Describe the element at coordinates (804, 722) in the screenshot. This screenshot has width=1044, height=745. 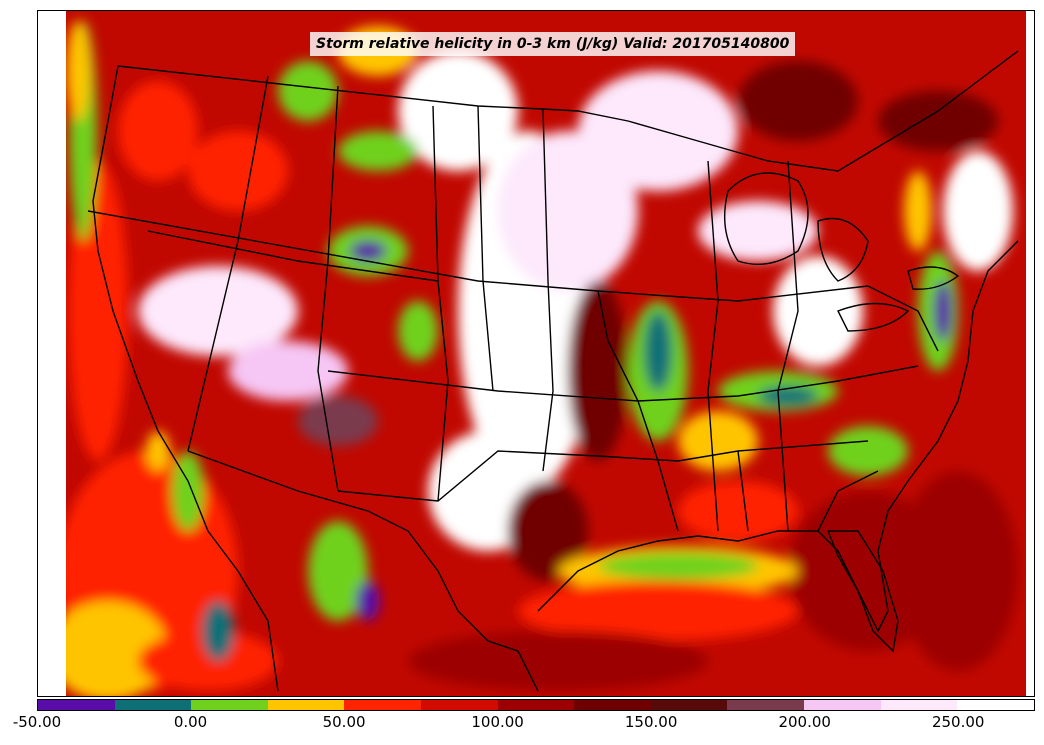
I see `colorbar-tick-label: 200.00` at that location.